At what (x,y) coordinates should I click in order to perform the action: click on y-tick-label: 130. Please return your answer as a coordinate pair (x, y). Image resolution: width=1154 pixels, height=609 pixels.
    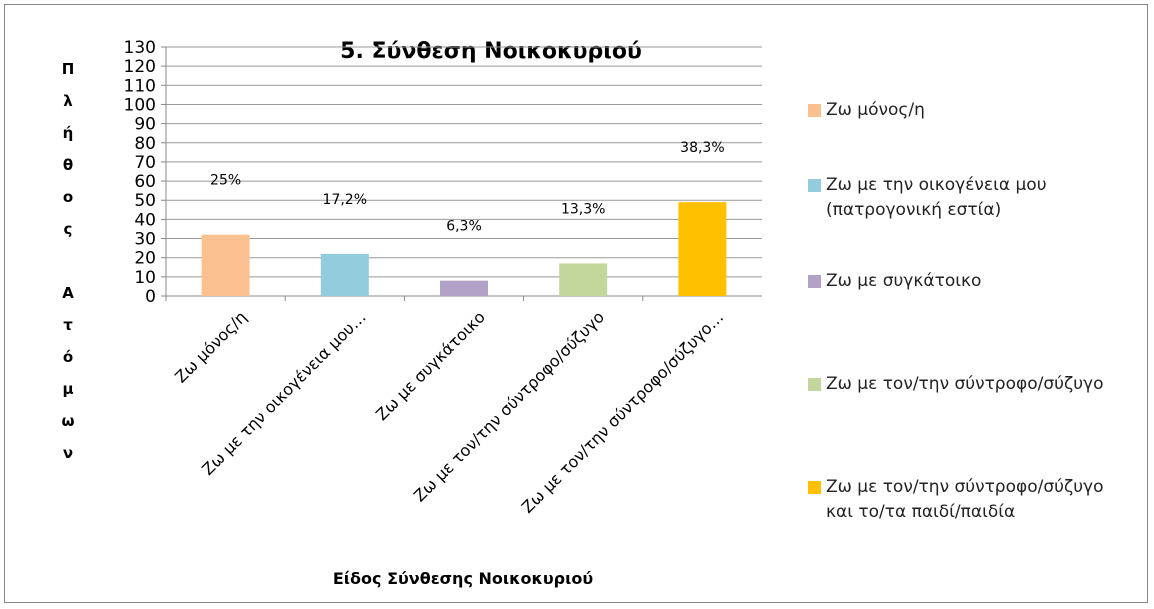
    Looking at the image, I should click on (140, 48).